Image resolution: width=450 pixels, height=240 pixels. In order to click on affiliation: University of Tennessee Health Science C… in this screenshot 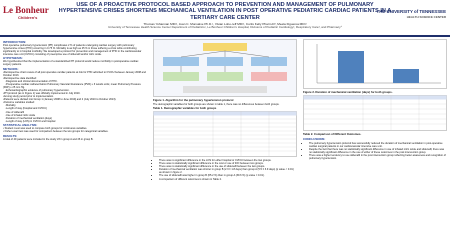, I will do `click(225, 27)`.